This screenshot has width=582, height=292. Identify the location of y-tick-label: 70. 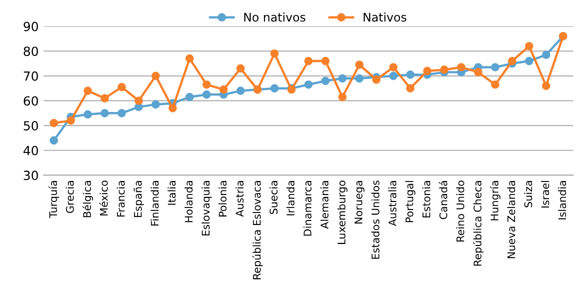
(31, 76).